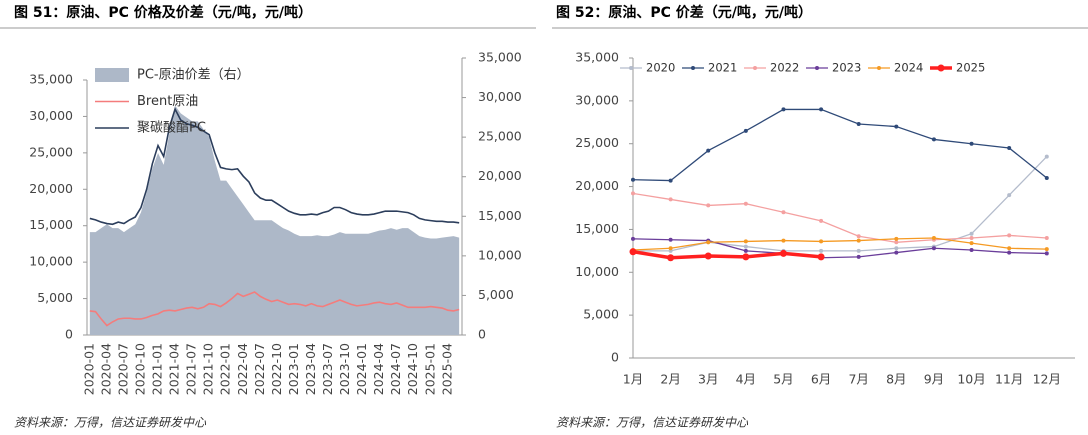  I want to click on x-tick-label: 2021-04, so click(174, 369).